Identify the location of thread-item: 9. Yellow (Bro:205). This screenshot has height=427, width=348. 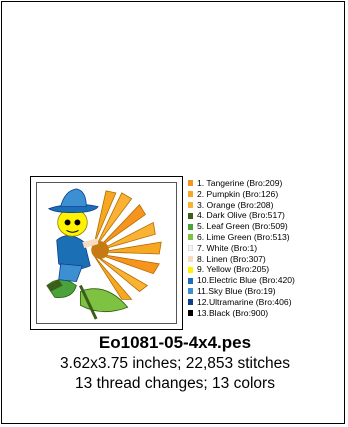
(267, 269).